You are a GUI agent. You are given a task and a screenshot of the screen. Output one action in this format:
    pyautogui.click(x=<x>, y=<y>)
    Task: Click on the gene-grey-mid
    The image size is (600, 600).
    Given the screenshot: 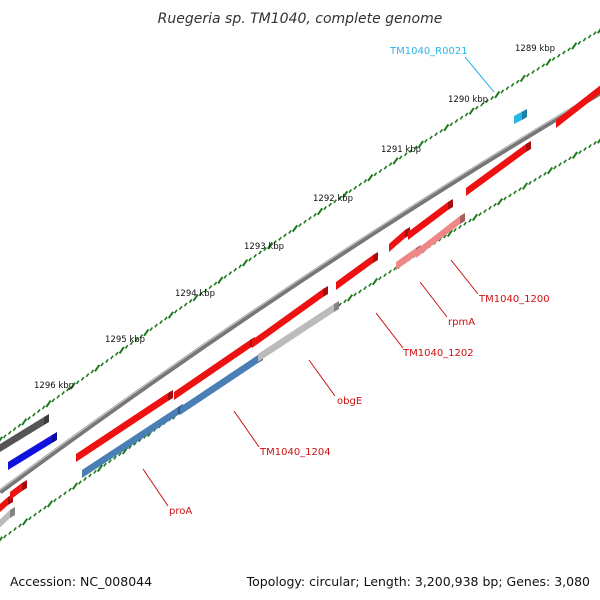 What is the action you would take?
    pyautogui.click(x=298, y=331)
    